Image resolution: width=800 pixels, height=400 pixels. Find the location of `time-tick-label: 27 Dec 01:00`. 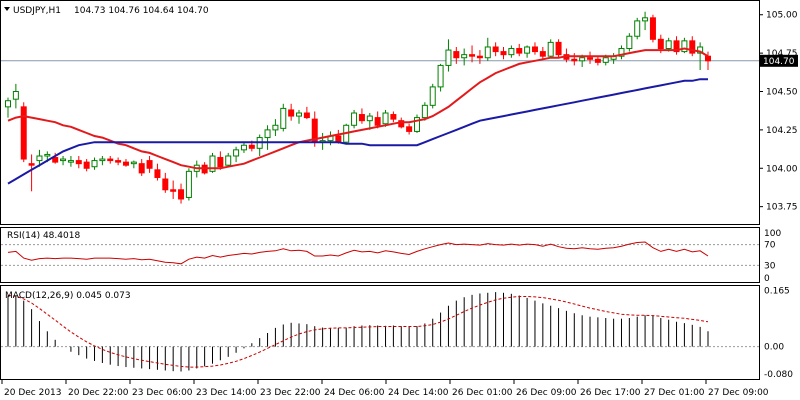

time-tick-label: 27 Dec 01:00 is located at coordinates (674, 393).